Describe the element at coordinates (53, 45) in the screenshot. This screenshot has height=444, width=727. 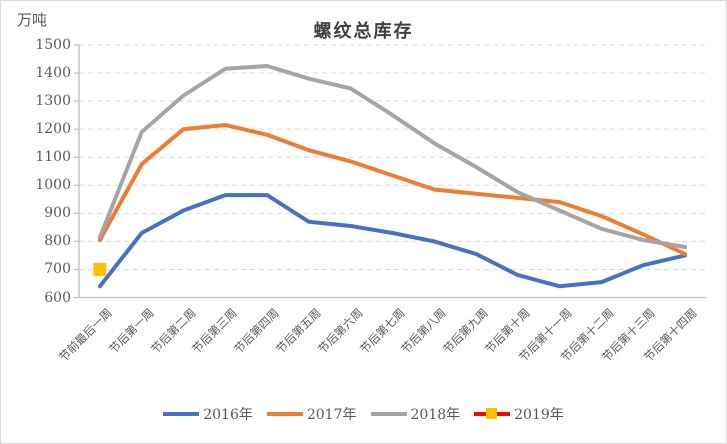
I see `y-axis-label-1500: 1500` at that location.